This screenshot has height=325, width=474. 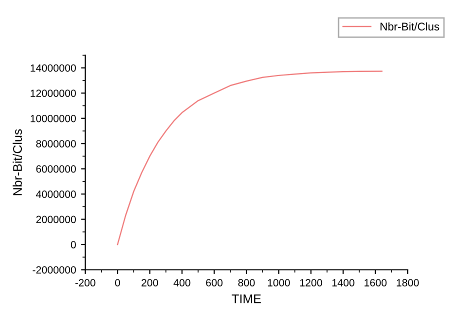 I want to click on x-tick-label: 0, so click(x=117, y=282).